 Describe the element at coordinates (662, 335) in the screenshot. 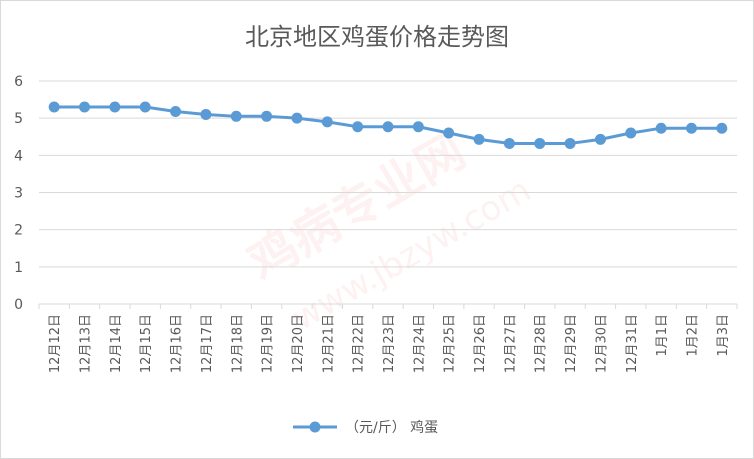

I see `x-tick-label: 1月1日` at that location.